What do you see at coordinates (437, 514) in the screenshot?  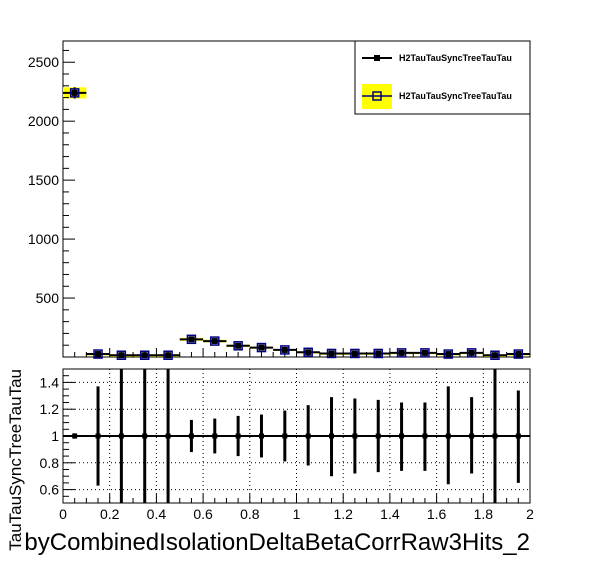 I see `x-tick-label: 1.6` at bounding box center [437, 514].